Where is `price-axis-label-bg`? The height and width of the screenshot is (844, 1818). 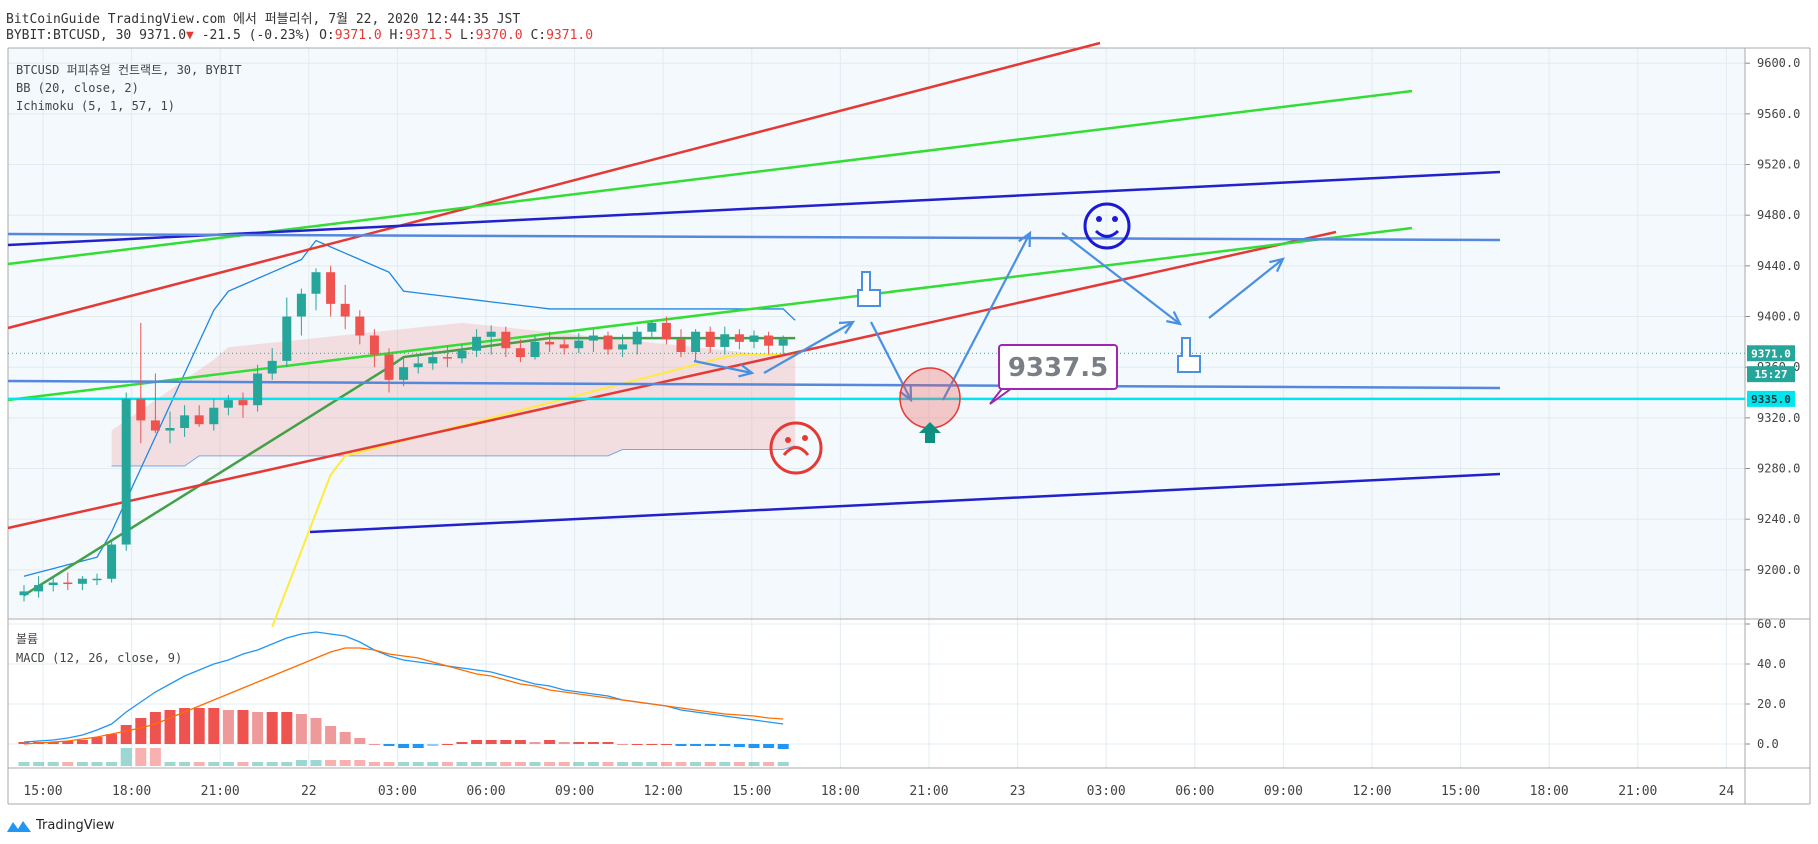 price-axis-label-bg is located at coordinates (1771, 353).